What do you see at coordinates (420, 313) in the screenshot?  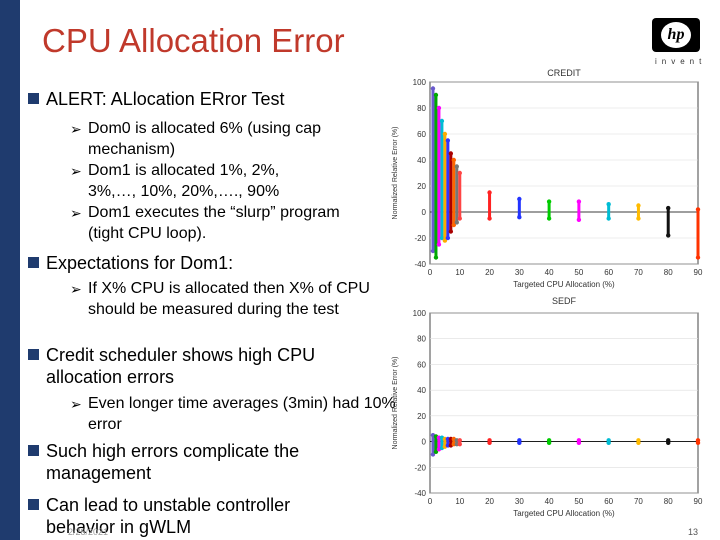 I see `y-tick-label: 100` at bounding box center [420, 313].